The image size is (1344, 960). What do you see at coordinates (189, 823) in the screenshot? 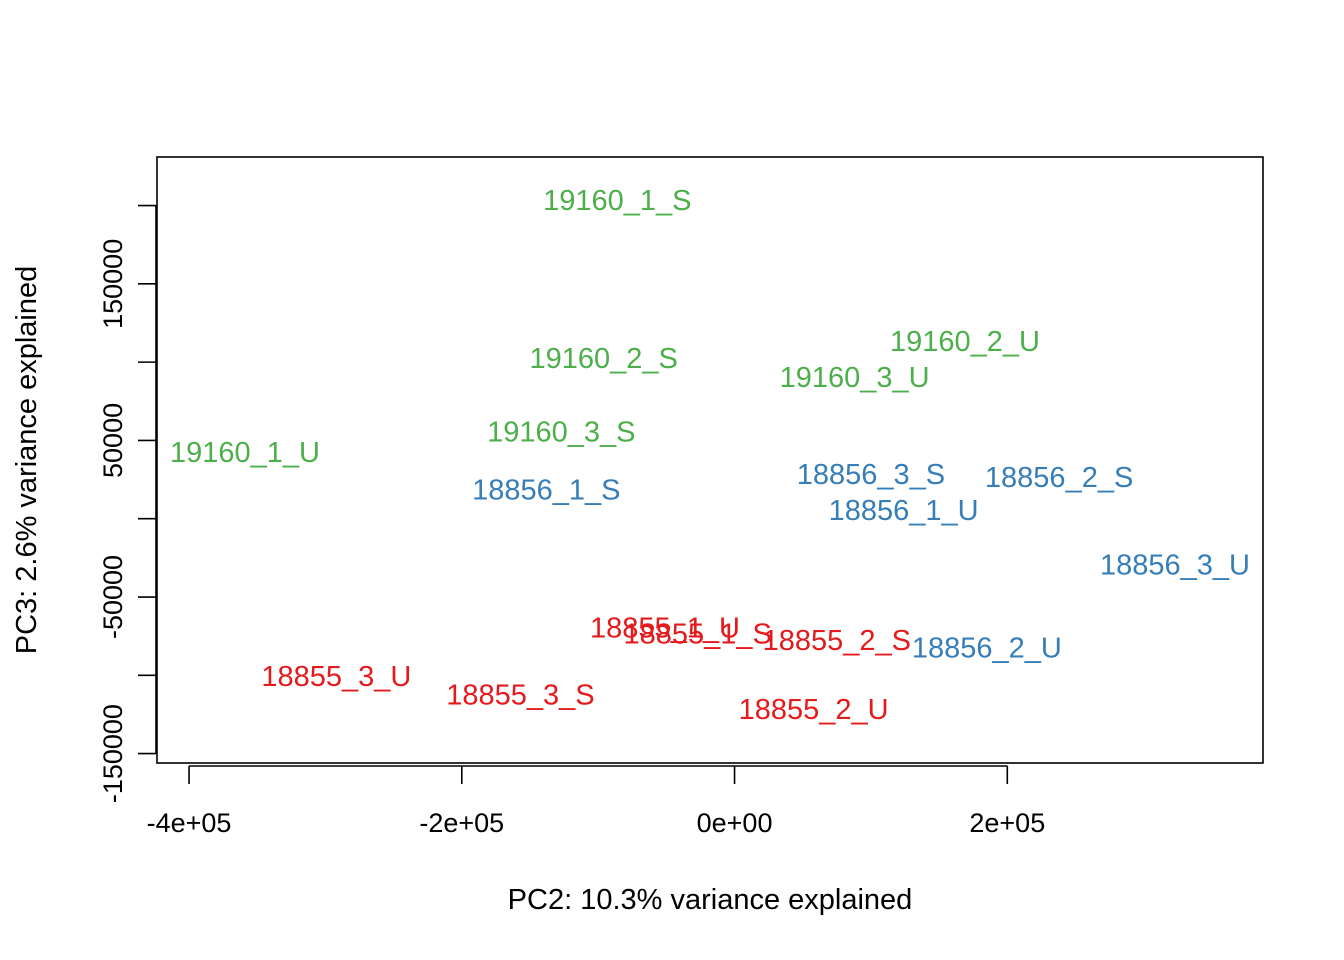
I see `x-tick-label: -4e+05` at bounding box center [189, 823].